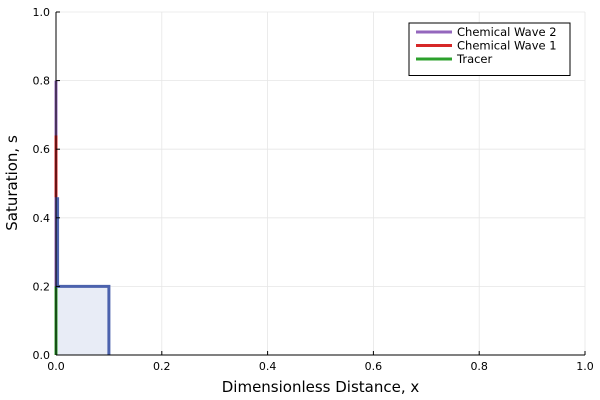  I want to click on legend-label: Chemical Wave 1, so click(507, 46).